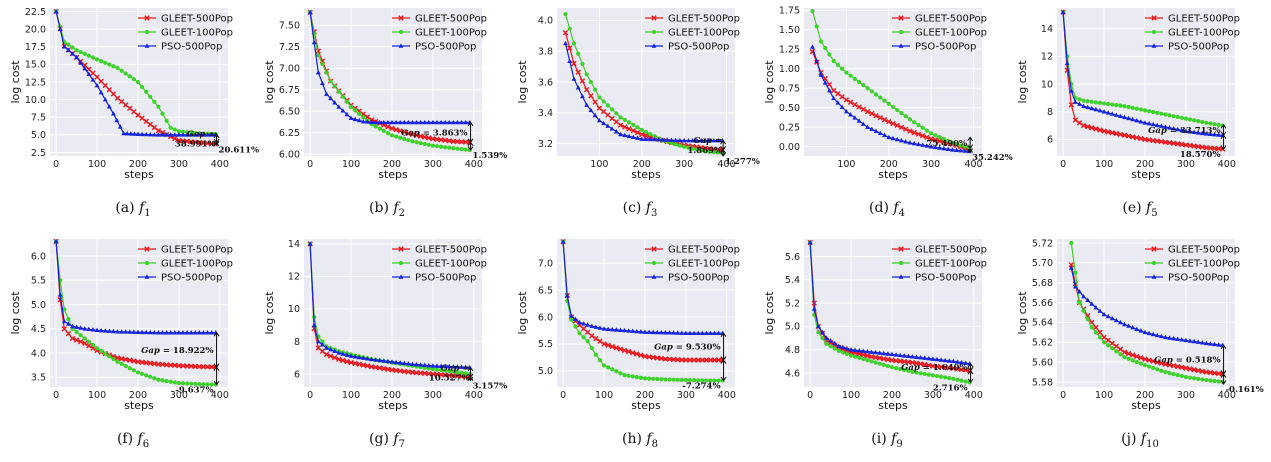  I want to click on caption-subscript: 2, so click(401, 213).